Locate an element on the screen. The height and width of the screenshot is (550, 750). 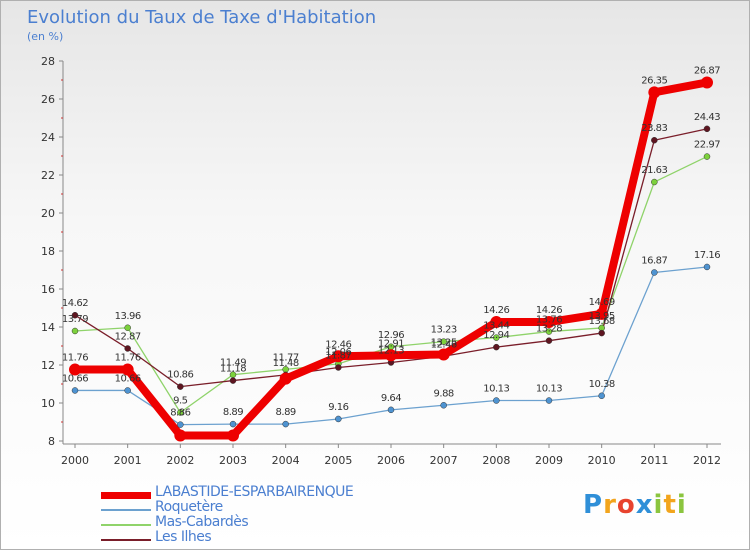
x-tick-label: 2000 is located at coordinates (75, 460).